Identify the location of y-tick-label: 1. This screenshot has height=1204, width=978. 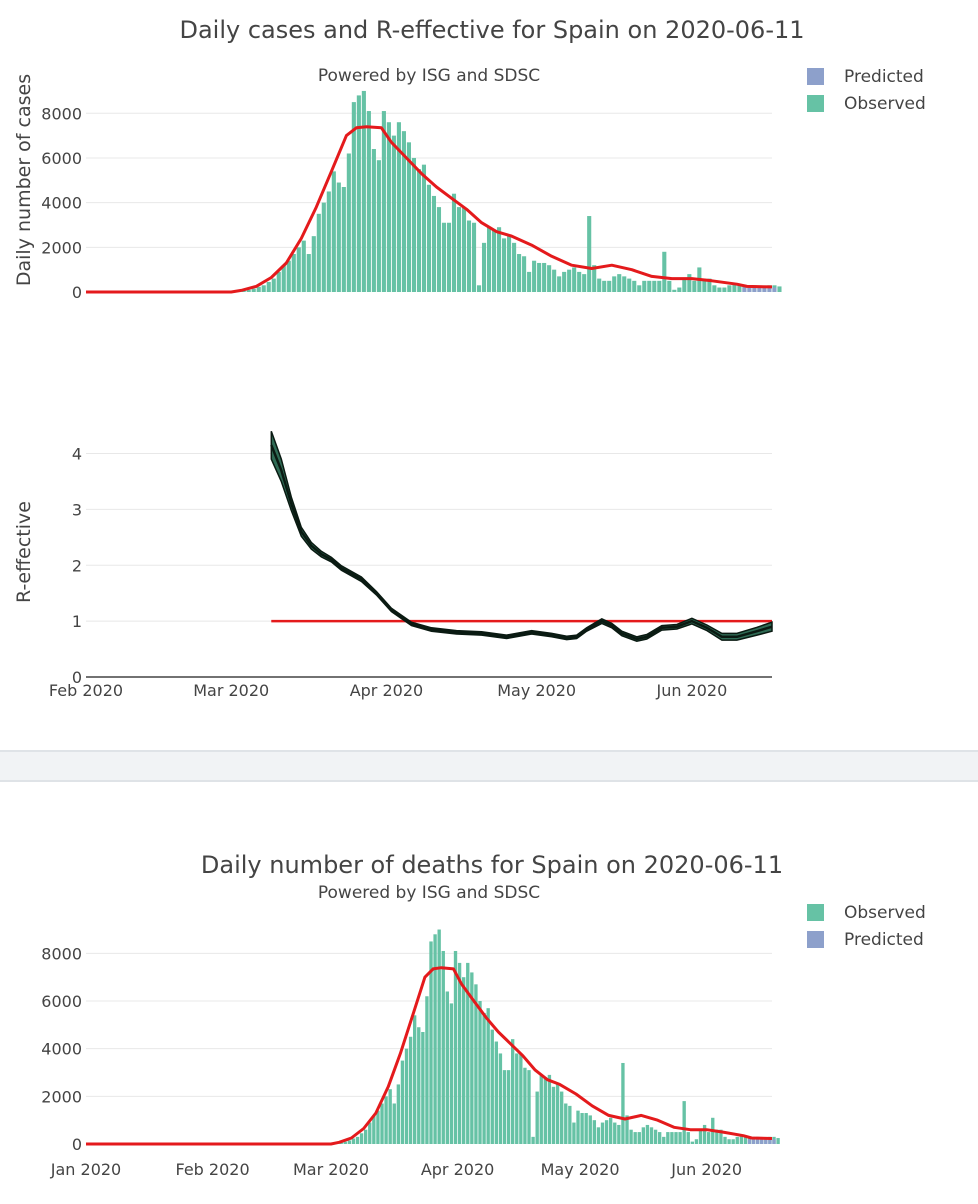
(77, 621).